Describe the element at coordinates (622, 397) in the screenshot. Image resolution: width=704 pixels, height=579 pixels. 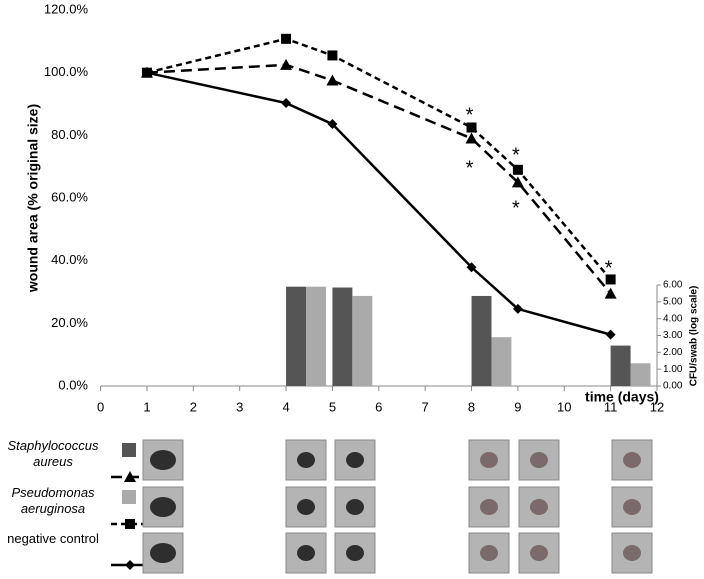
I see `x-axis-label: time (days)` at that location.